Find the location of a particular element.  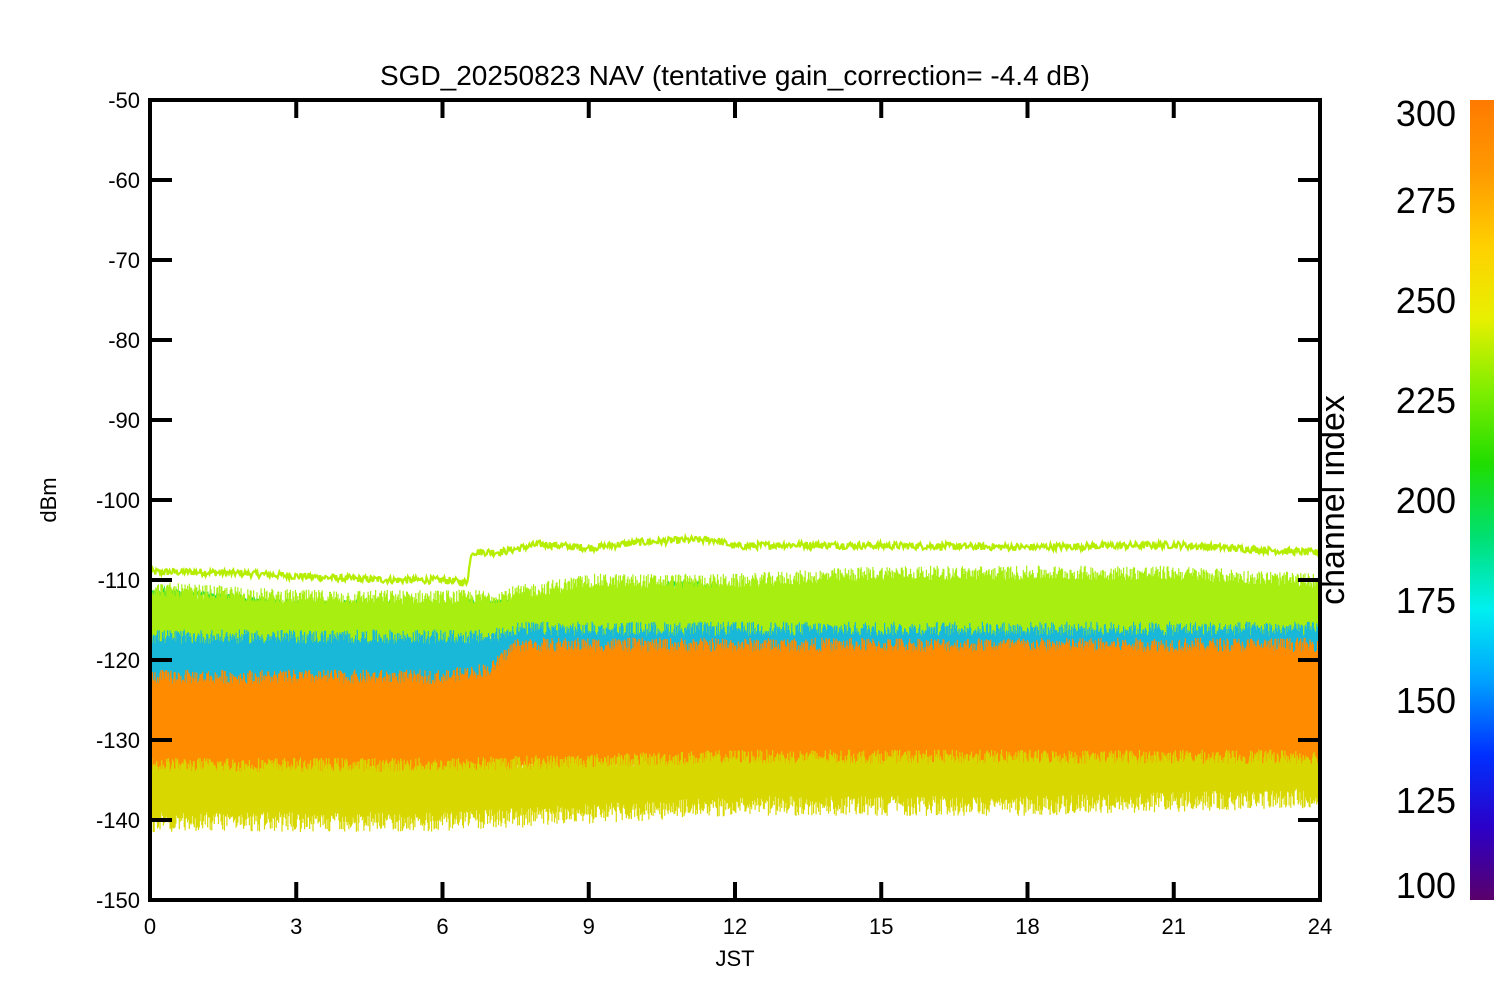

series-line-path is located at coordinates (735, 560).